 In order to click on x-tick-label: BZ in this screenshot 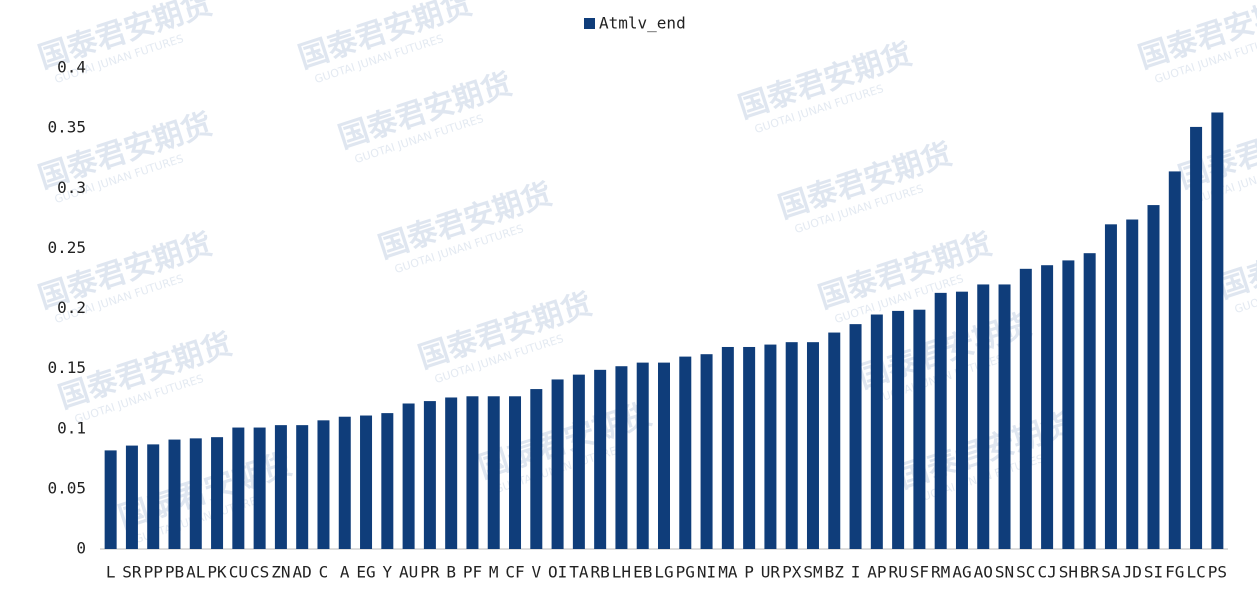, I will do `click(835, 572)`.